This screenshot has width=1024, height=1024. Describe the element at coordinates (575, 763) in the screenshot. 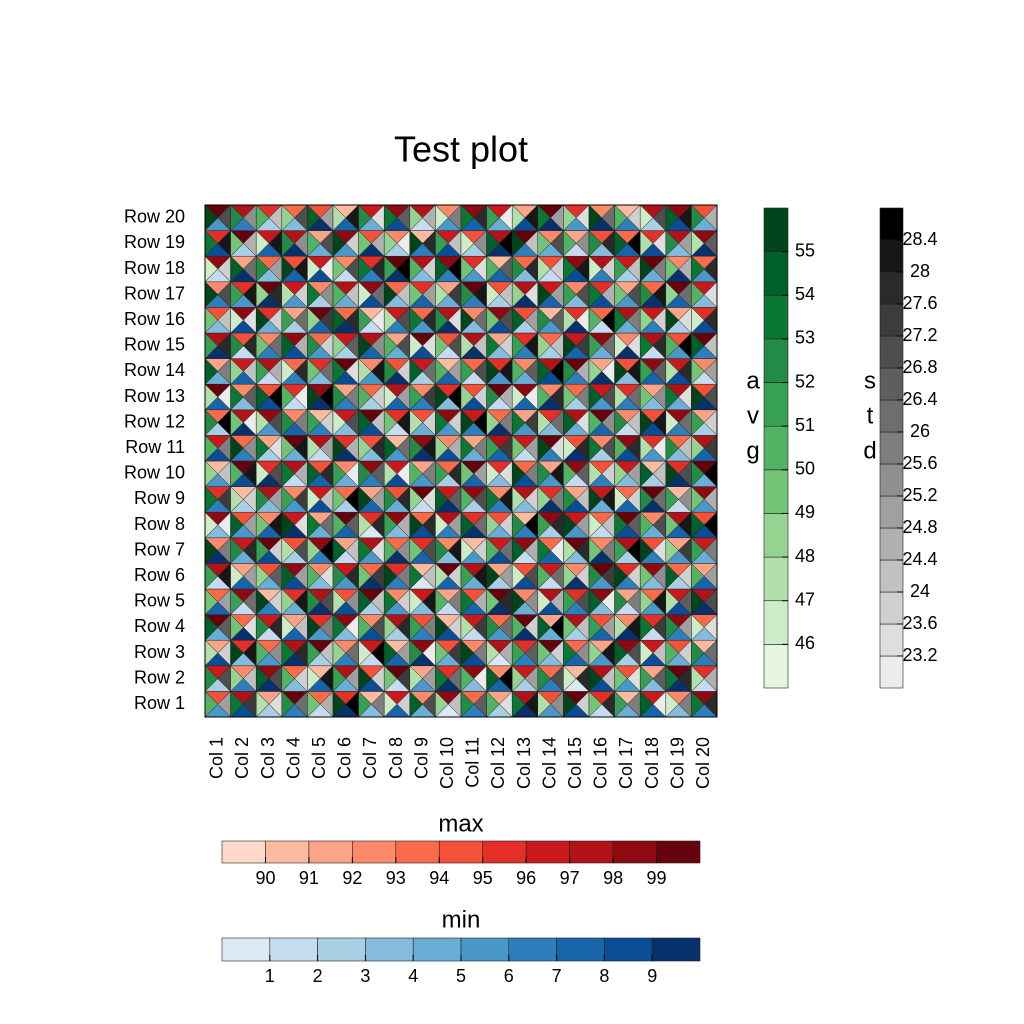

I see `column-label: Col 15` at that location.